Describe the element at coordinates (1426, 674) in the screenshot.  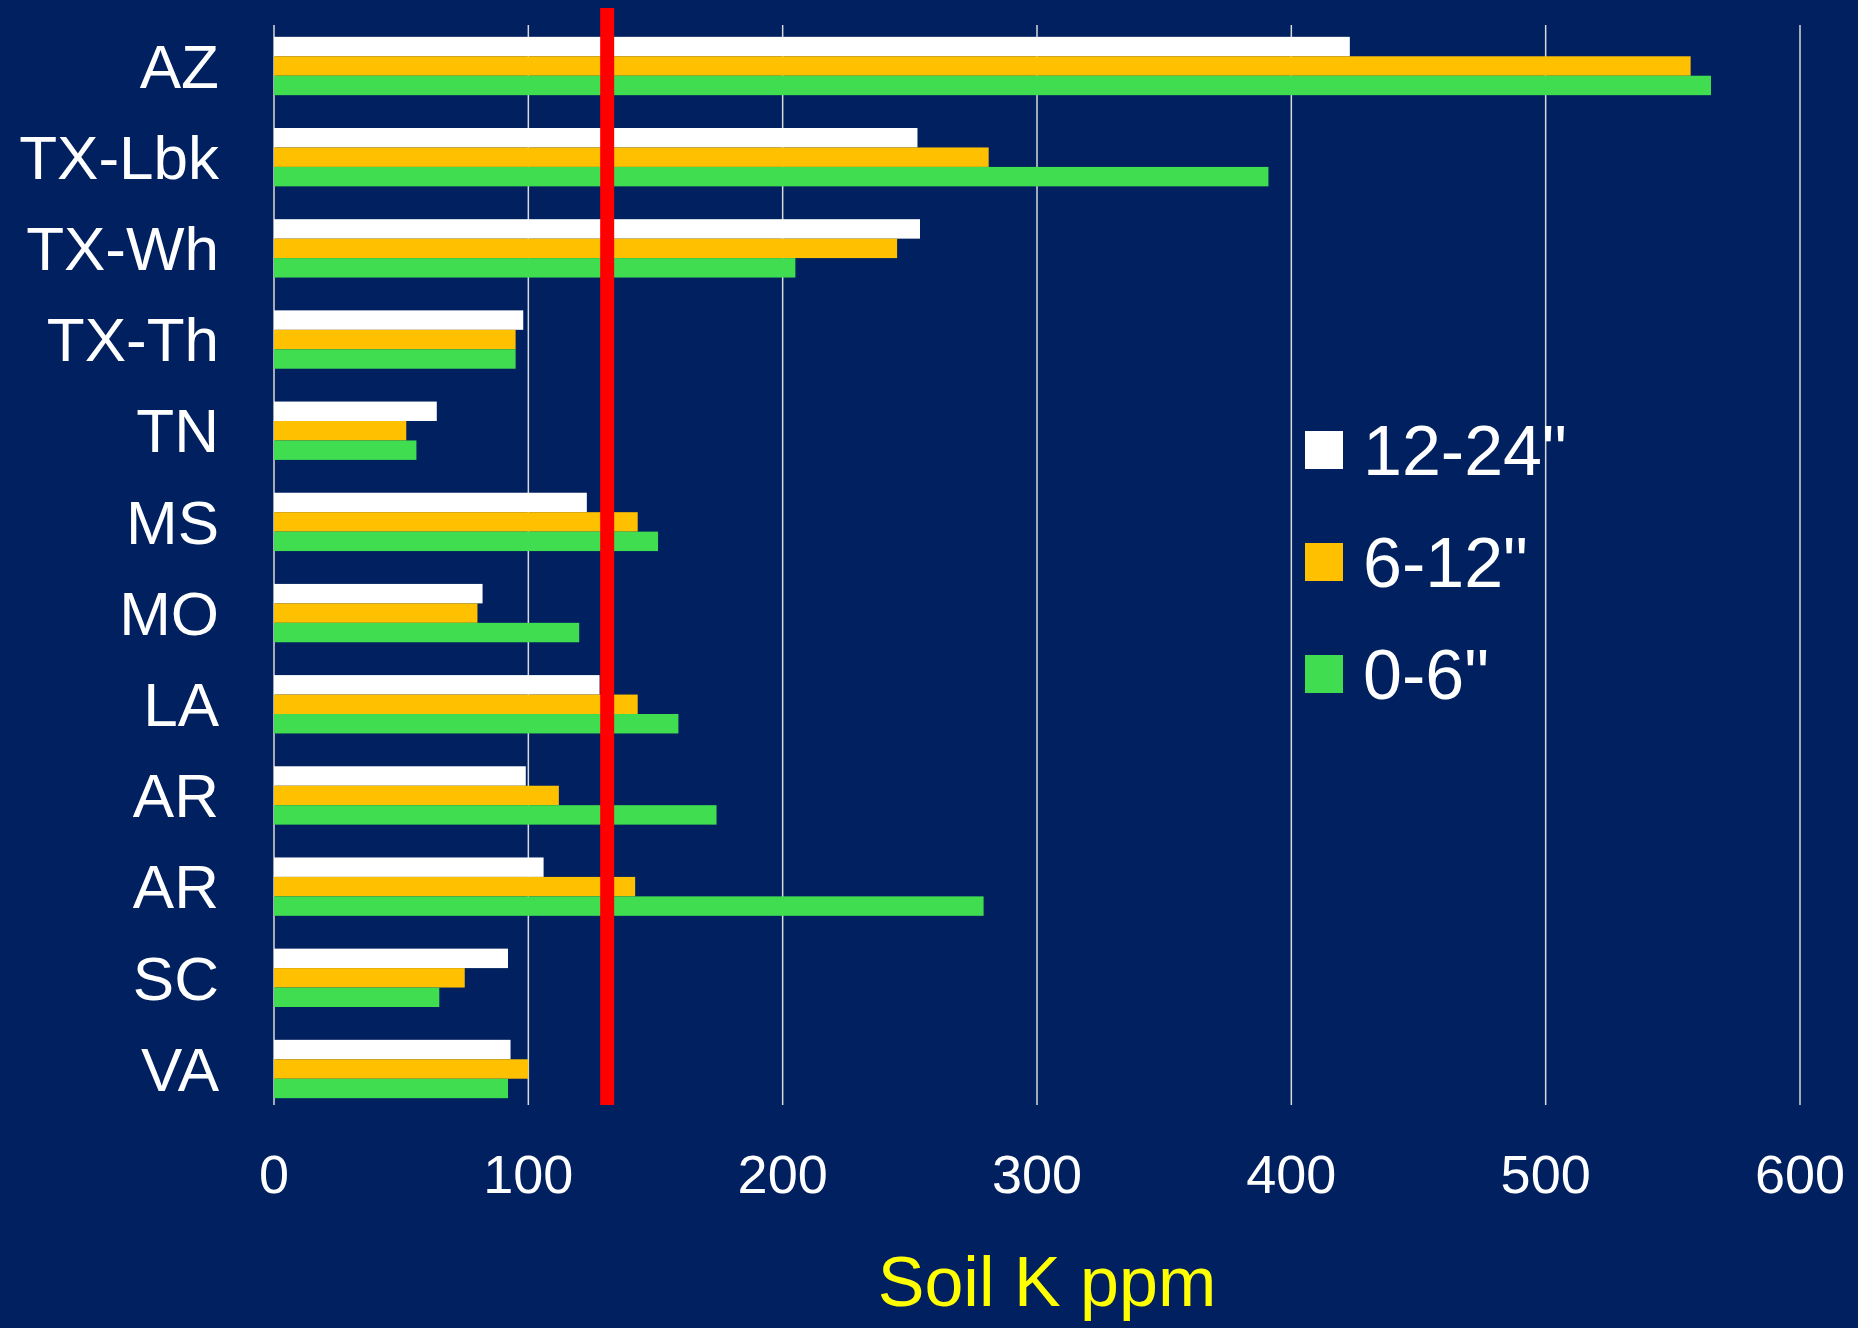
I see `legend-label: 0-6"` at that location.